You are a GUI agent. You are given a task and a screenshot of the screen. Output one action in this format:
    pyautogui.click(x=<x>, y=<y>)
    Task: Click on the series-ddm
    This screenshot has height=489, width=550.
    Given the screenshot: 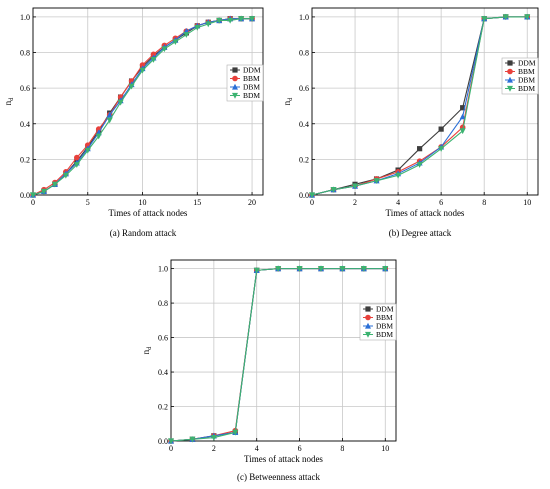 What is the action you would take?
    pyautogui.click(x=278, y=355)
    